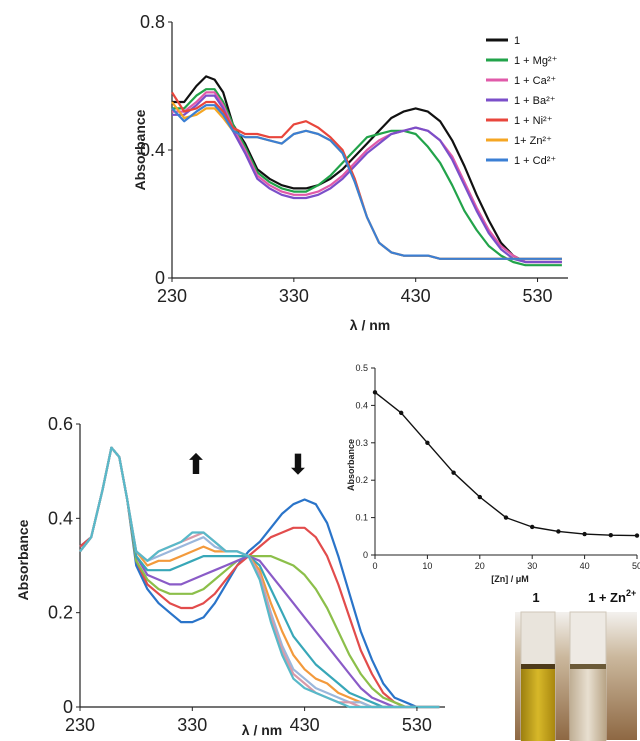 This screenshot has width=640, height=741. I want to click on bottom-x-tick-label: 230, so click(80, 725).